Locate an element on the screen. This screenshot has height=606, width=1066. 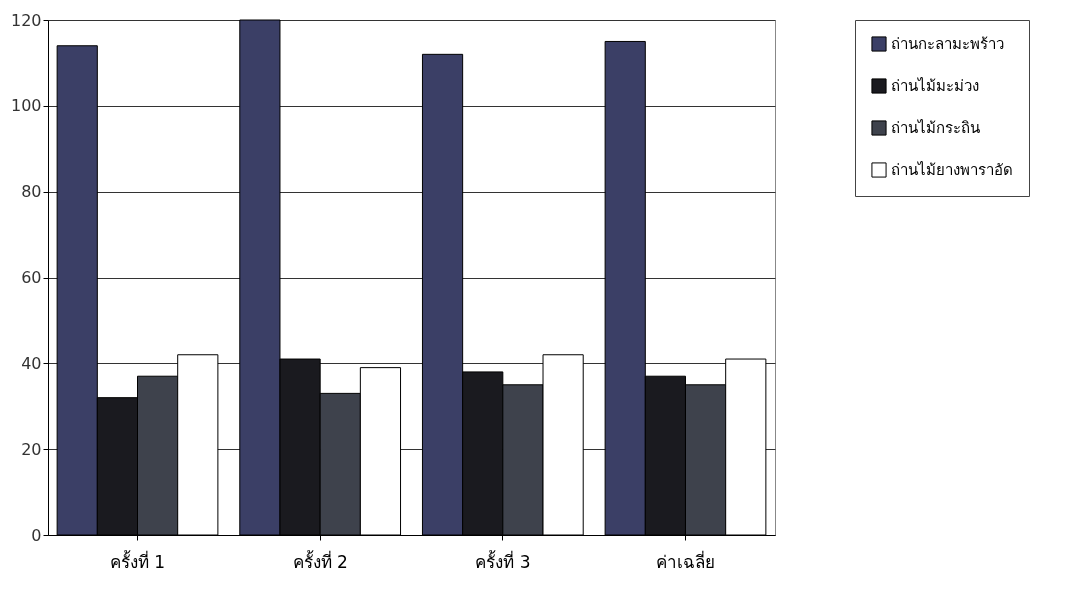
legend-label: ถ่านกะลามะพร้าว is located at coordinates (947, 44).